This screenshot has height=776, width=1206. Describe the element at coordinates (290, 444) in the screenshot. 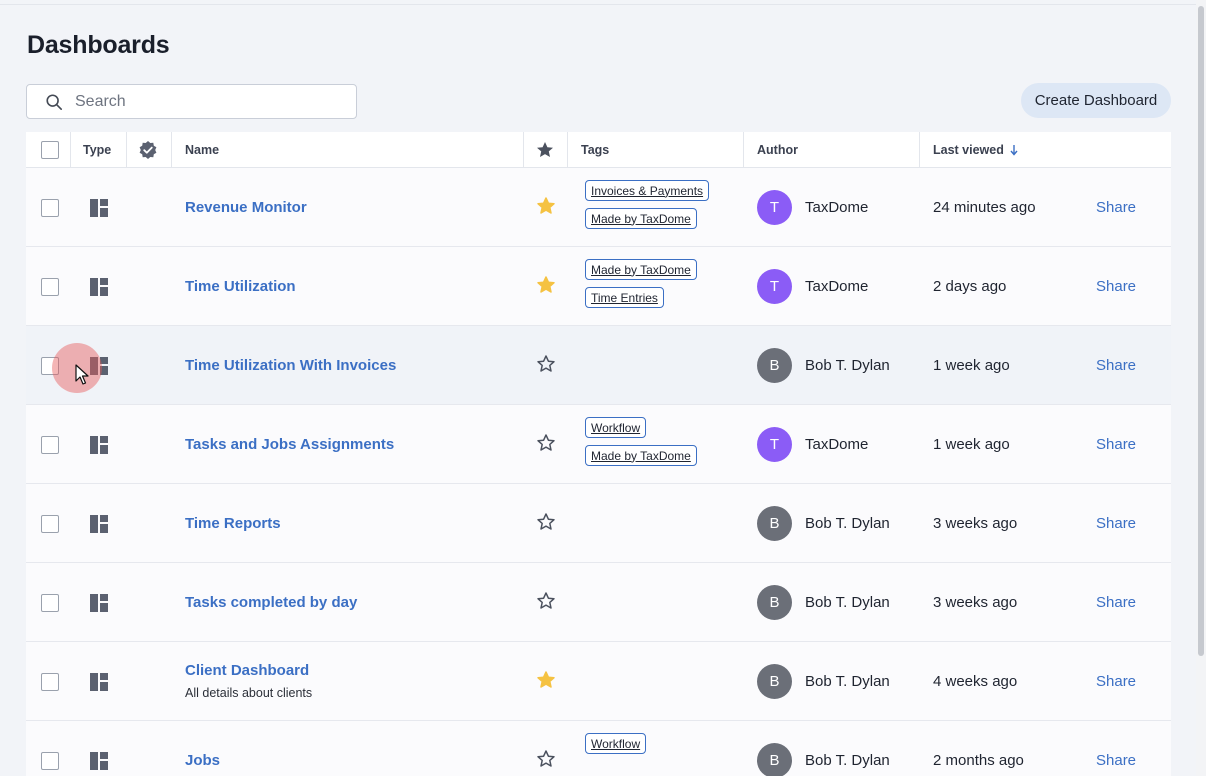

I see `dashboard-name-link: Tasks and Jobs Assignments` at that location.